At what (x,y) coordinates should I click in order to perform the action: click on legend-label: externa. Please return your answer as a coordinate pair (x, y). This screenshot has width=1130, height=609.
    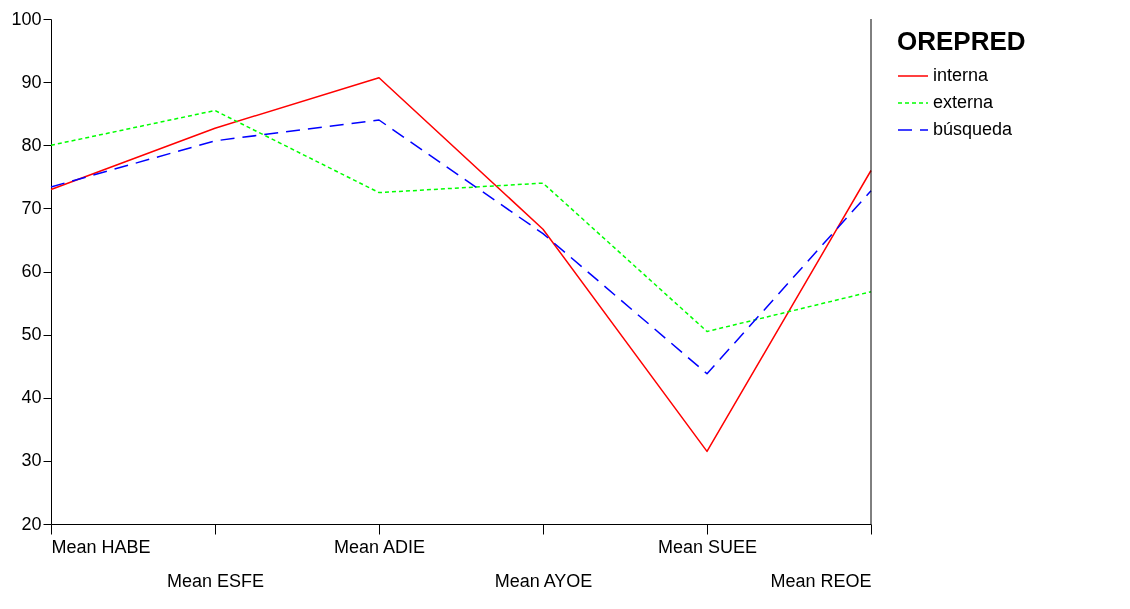
    Looking at the image, I should click on (964, 102).